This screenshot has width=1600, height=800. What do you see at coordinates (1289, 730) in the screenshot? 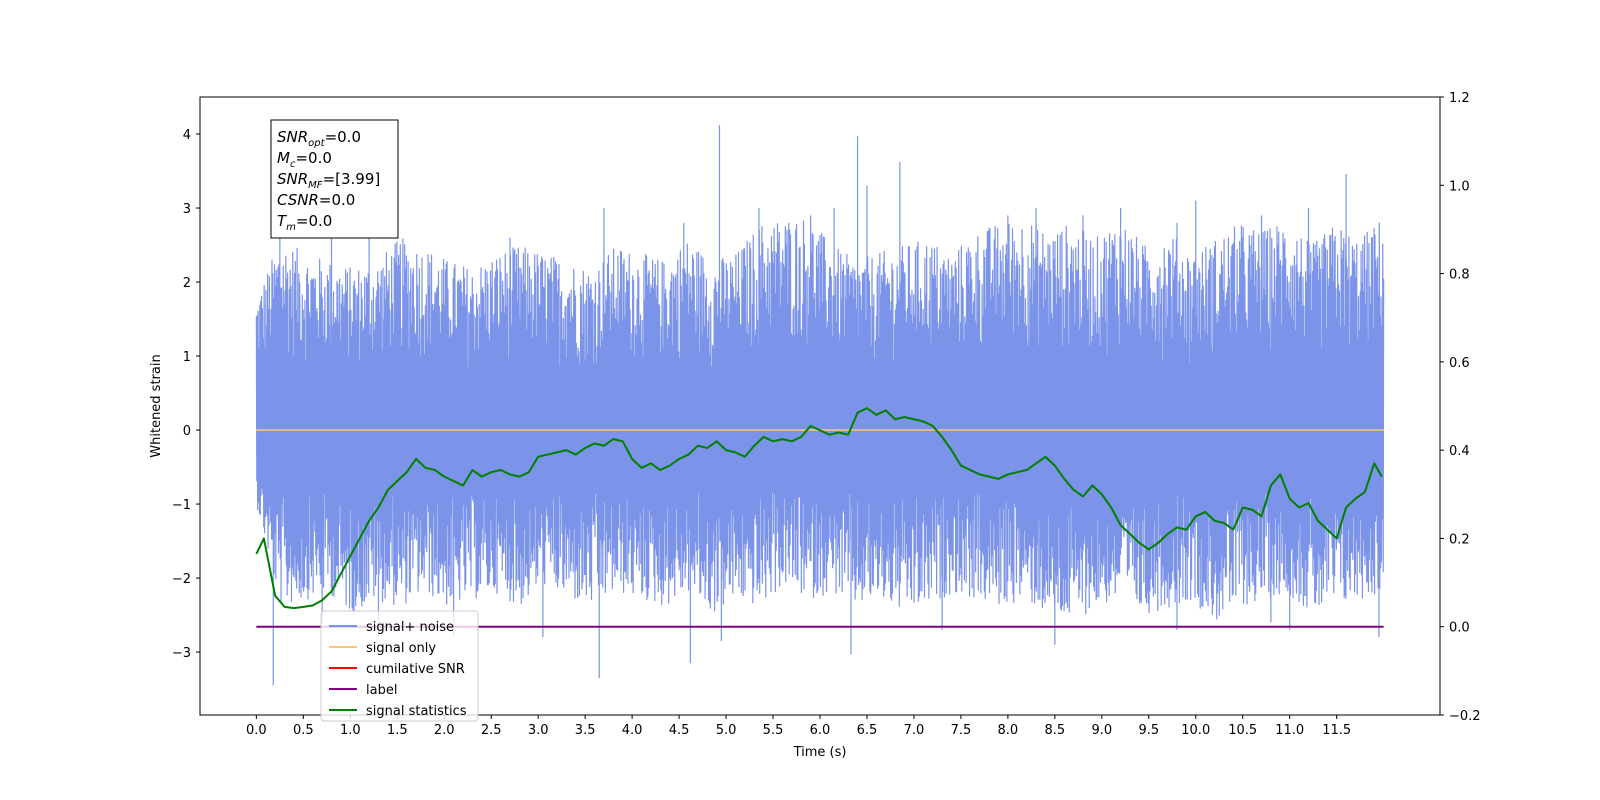
I see `x-tick-label: 11.0` at bounding box center [1289, 730].